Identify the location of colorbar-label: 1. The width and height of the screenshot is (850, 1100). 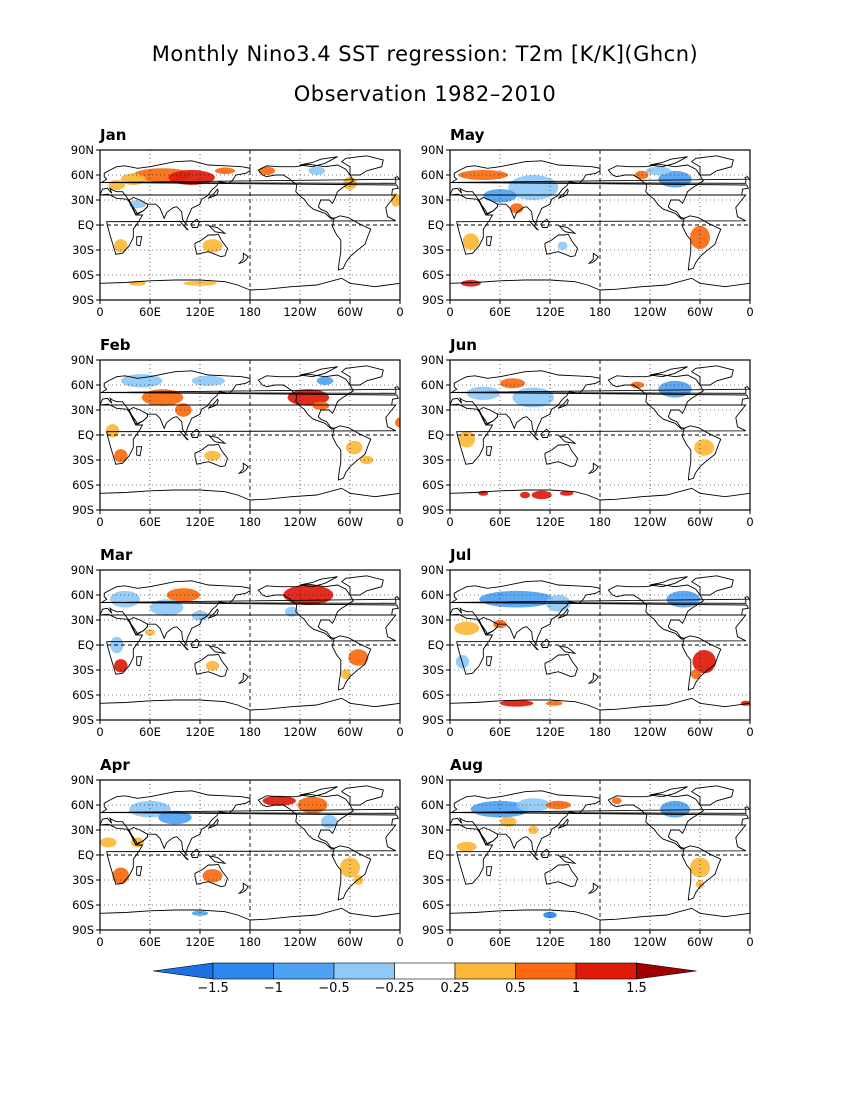
(576, 988).